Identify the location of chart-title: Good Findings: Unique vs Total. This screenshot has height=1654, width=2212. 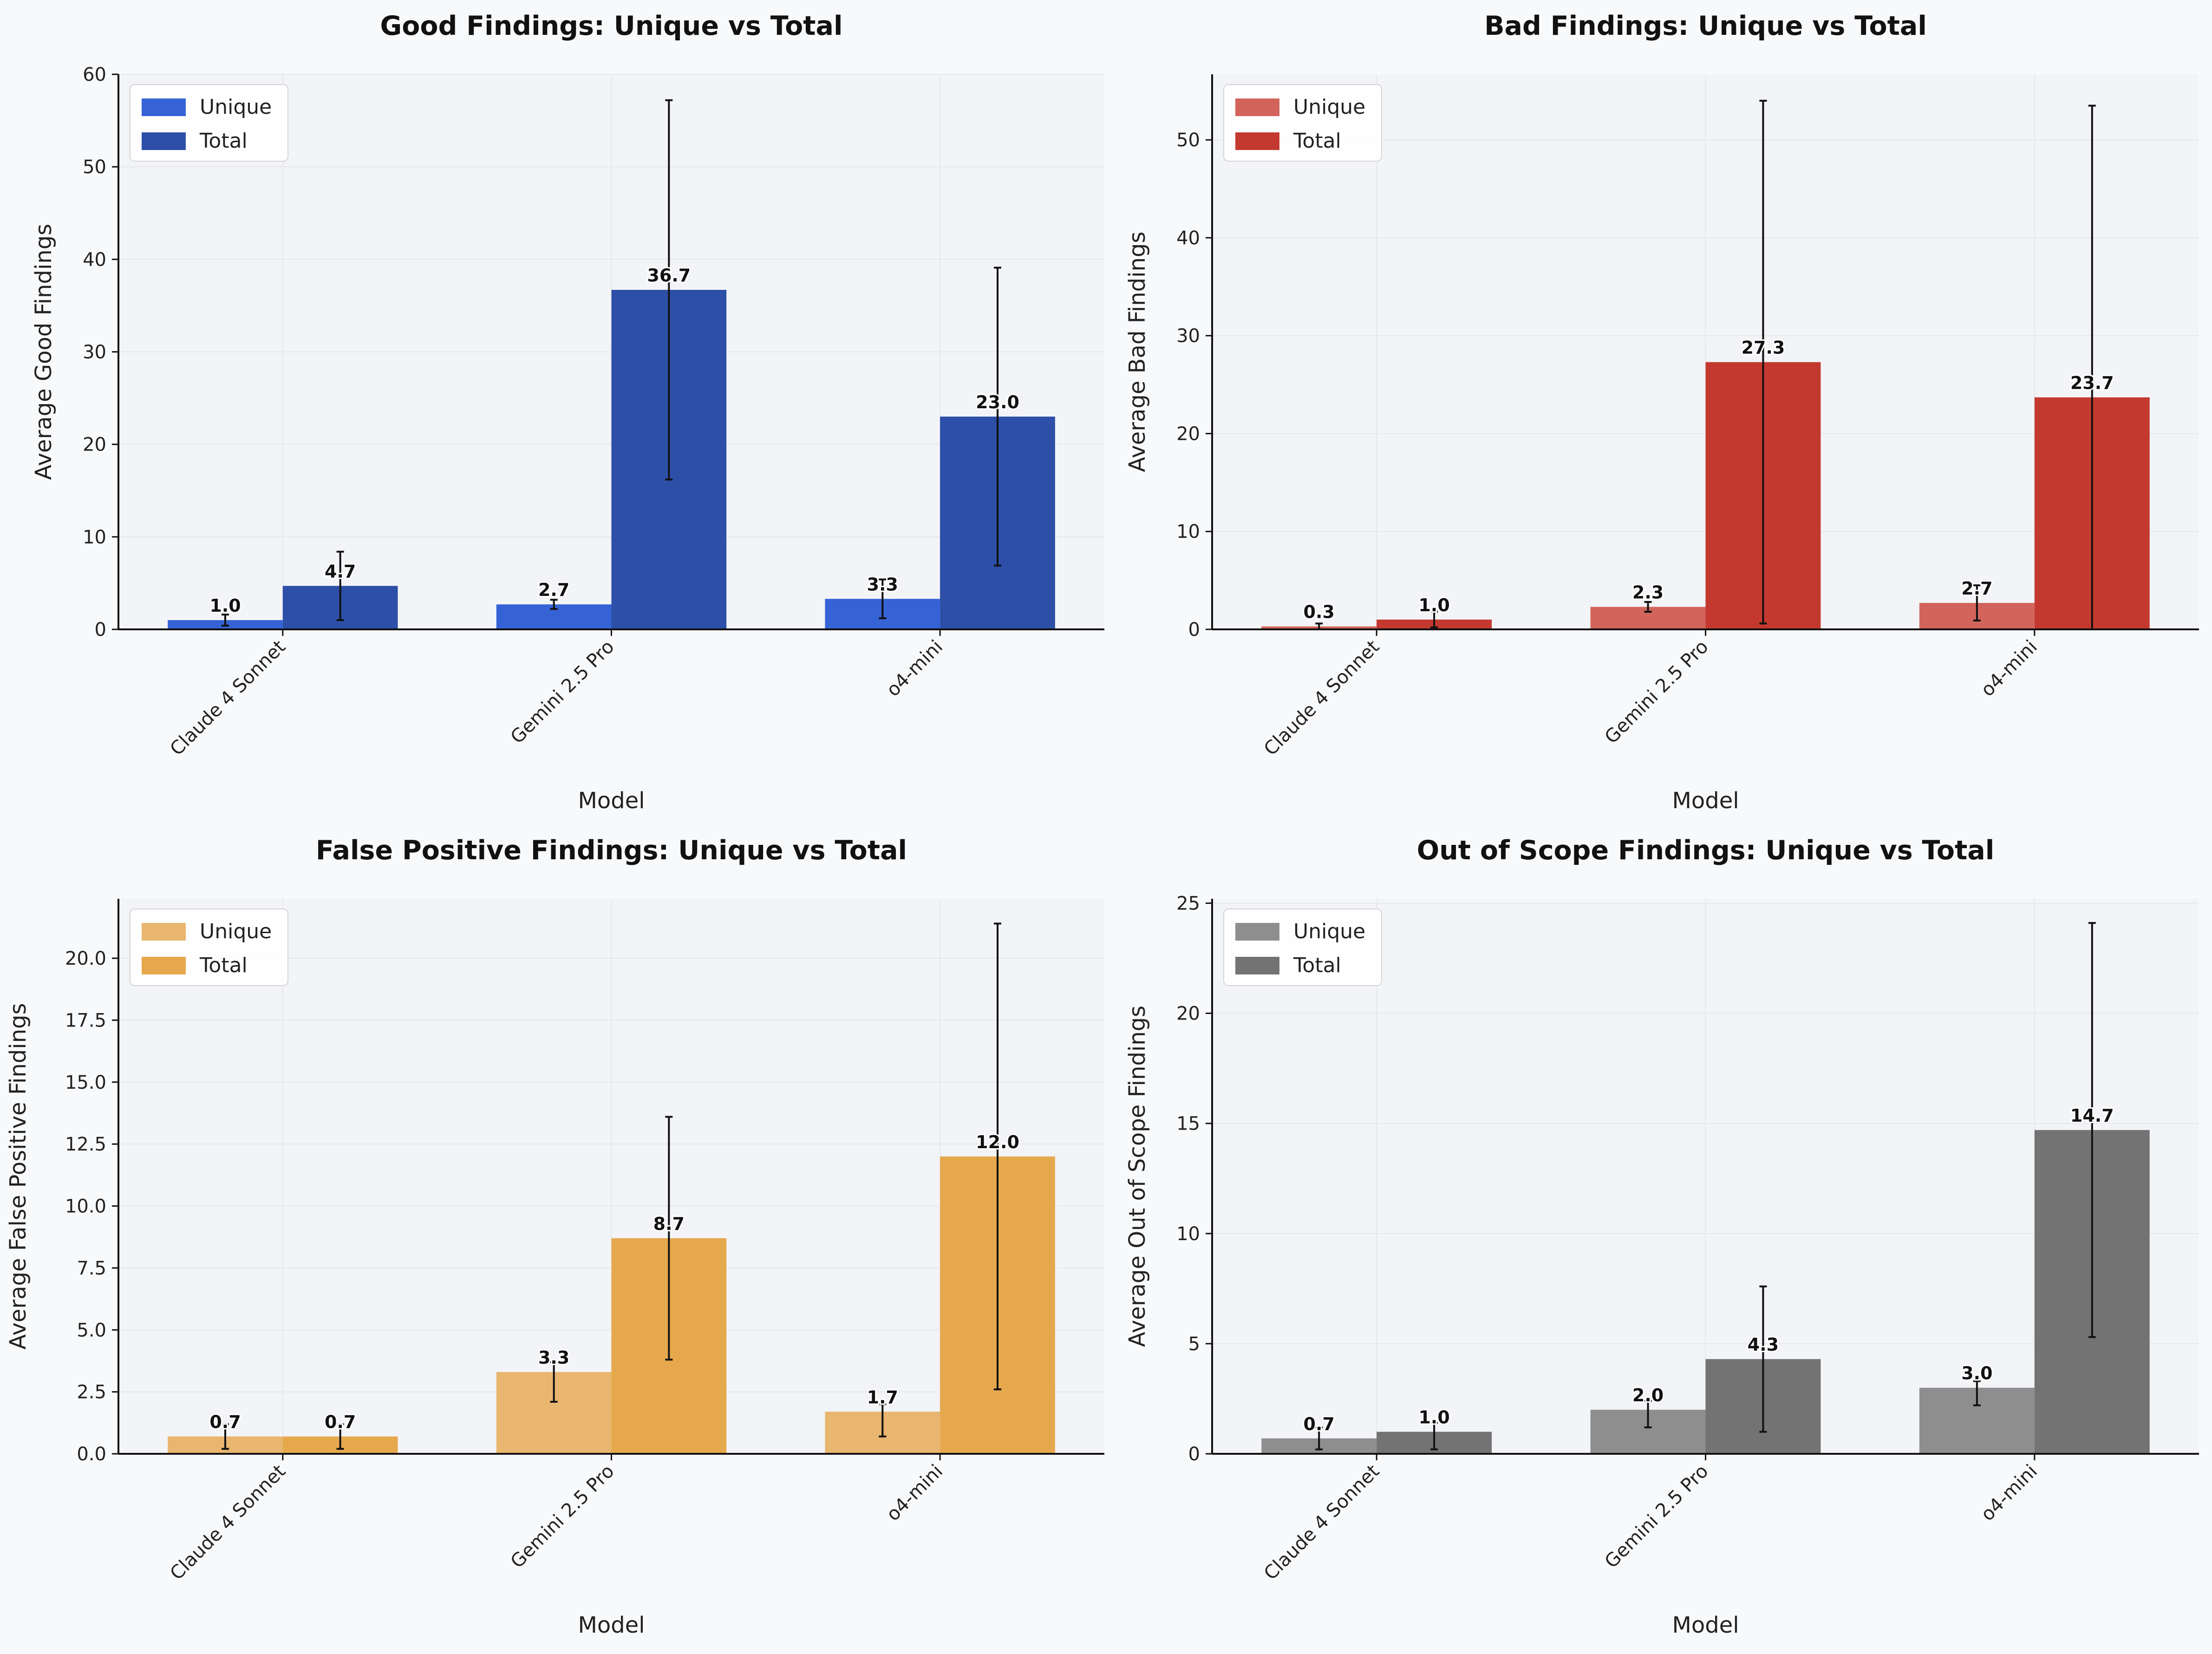
(611, 26).